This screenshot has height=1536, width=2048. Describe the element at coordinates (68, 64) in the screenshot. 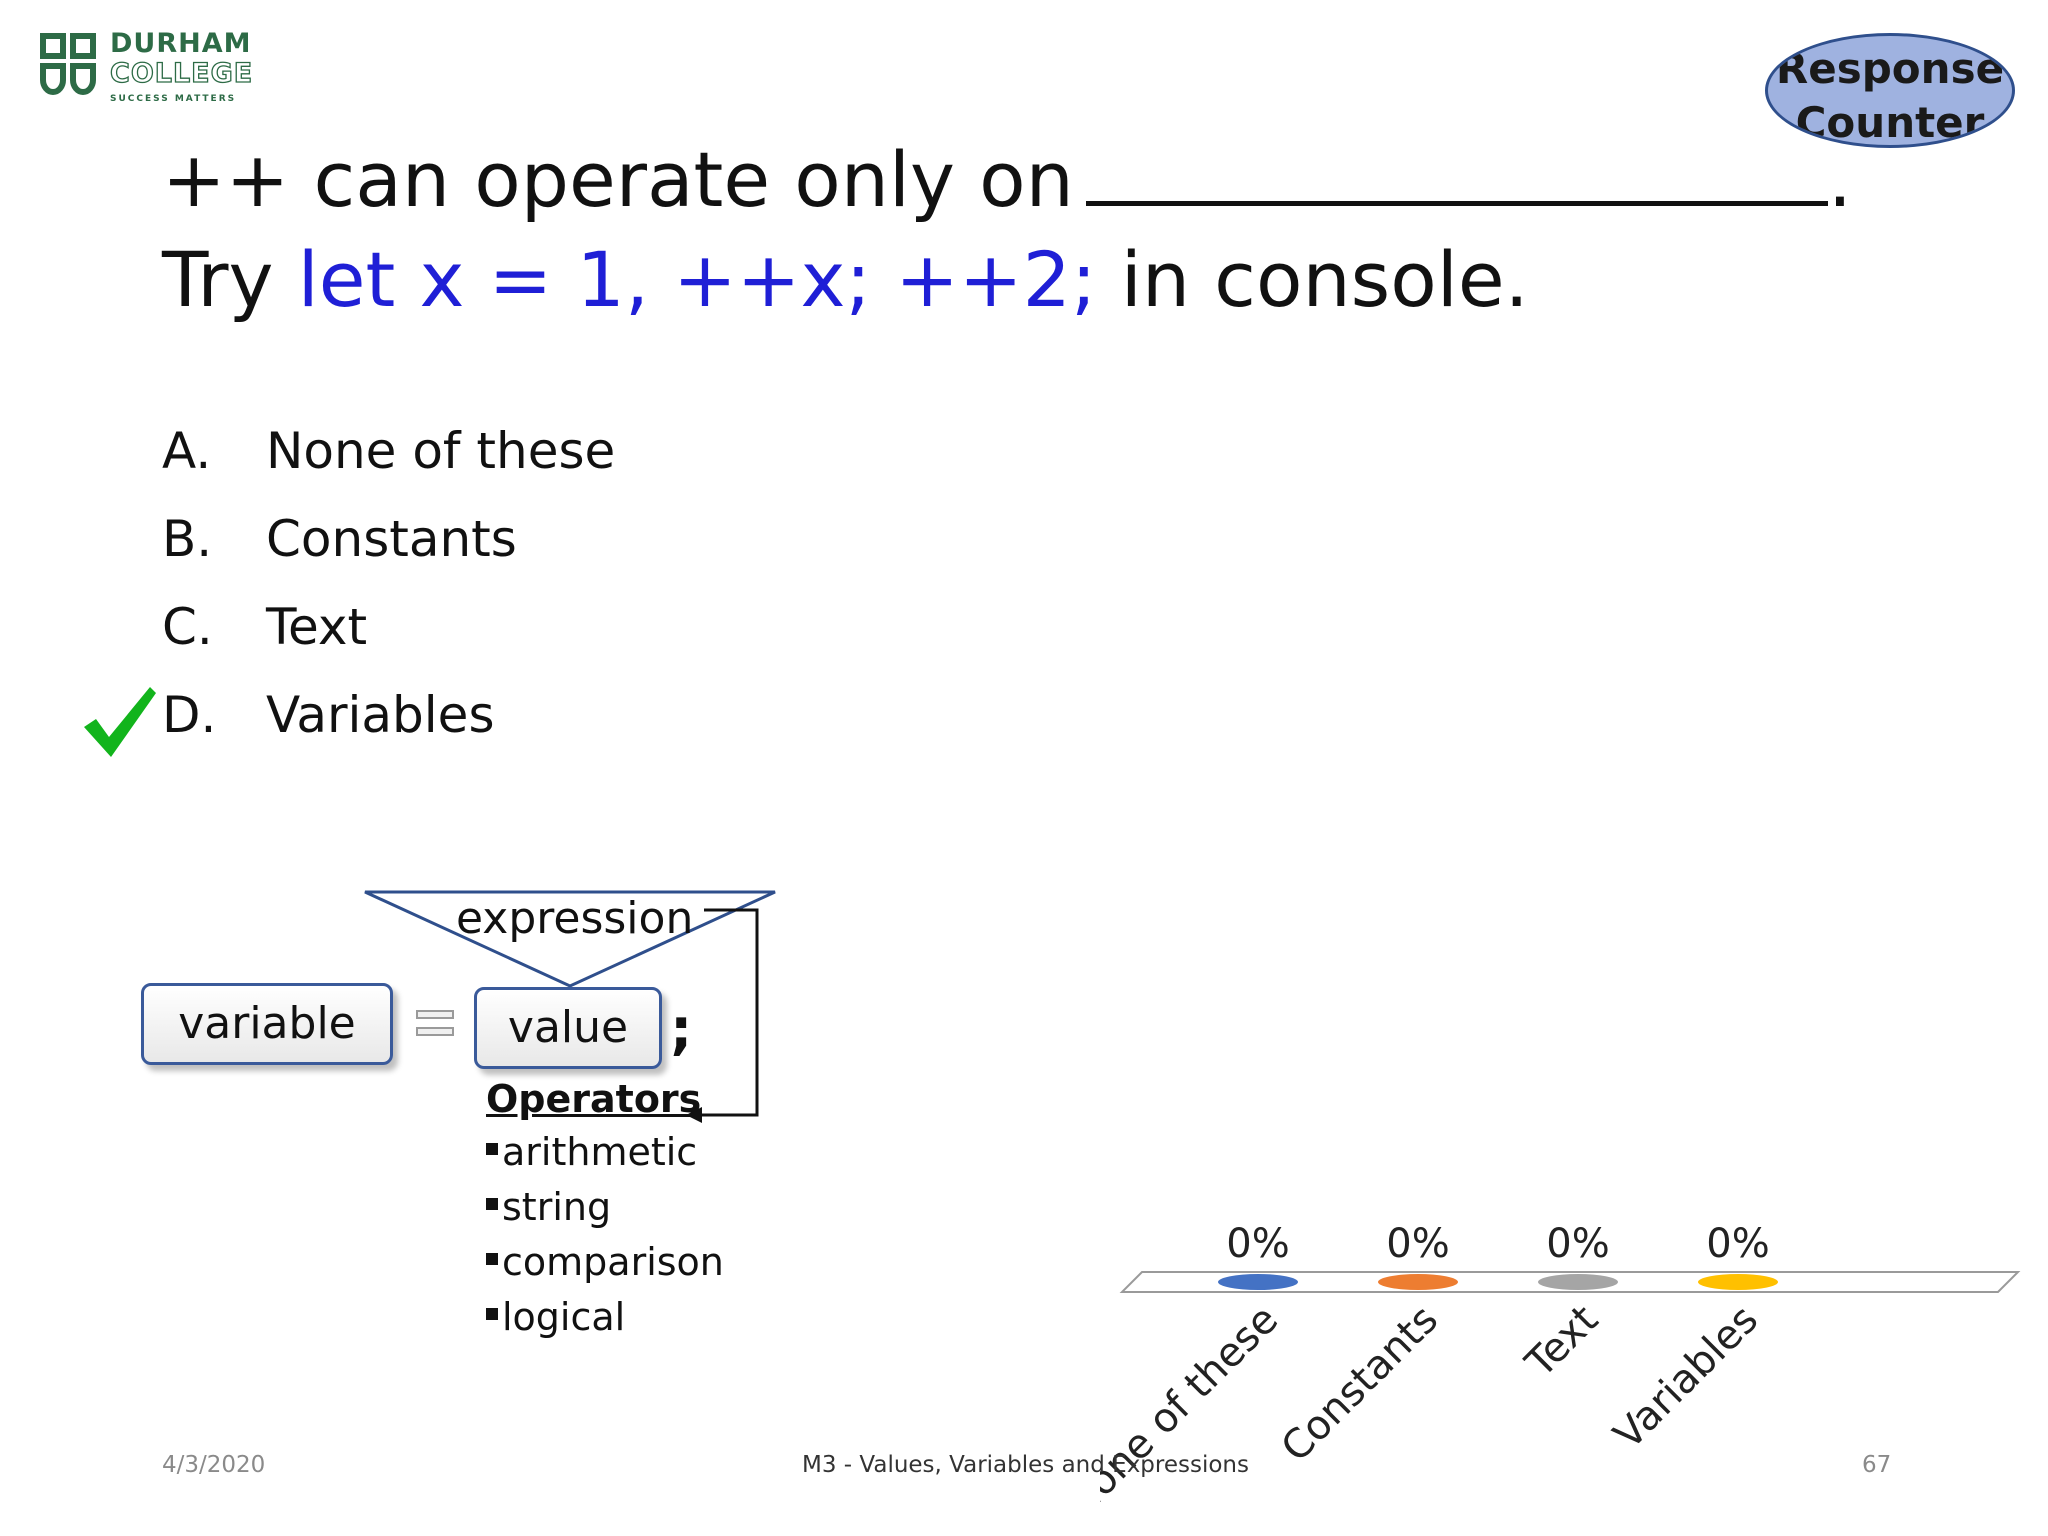

I see `durham-college-logo-icon` at that location.